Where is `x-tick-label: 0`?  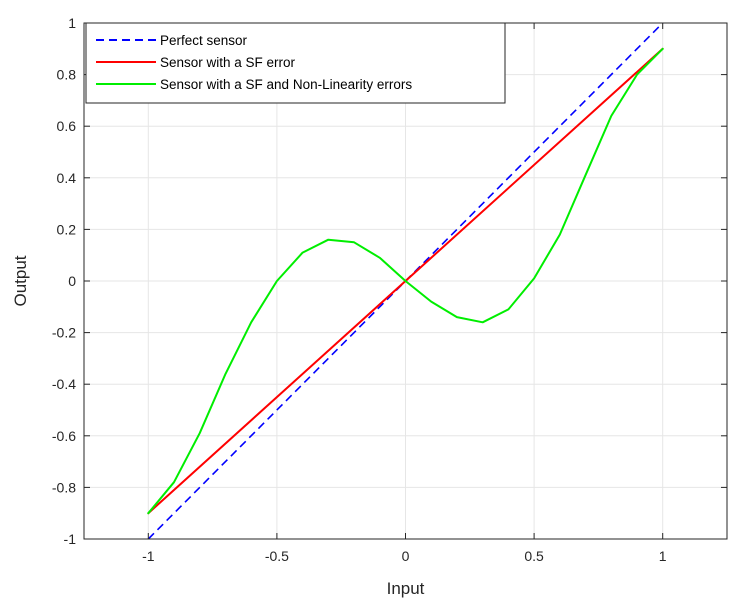 x-tick-label: 0 is located at coordinates (406, 556).